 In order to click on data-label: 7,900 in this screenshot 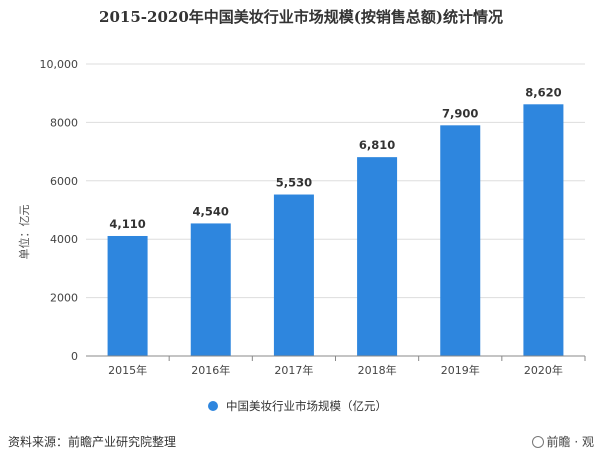, I will do `click(460, 113)`.